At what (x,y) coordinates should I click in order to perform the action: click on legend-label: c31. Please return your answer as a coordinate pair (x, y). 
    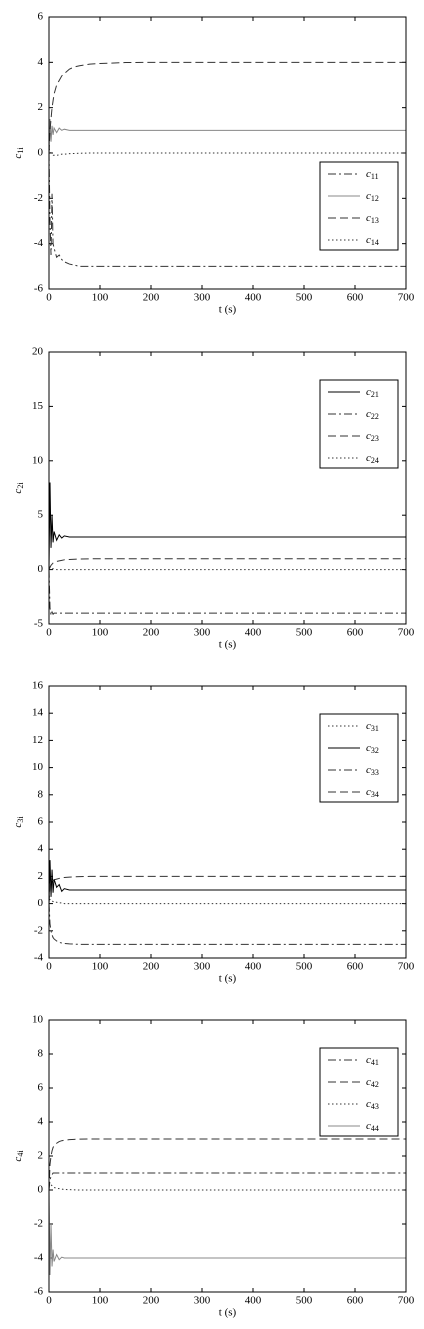
    Looking at the image, I should click on (372, 726).